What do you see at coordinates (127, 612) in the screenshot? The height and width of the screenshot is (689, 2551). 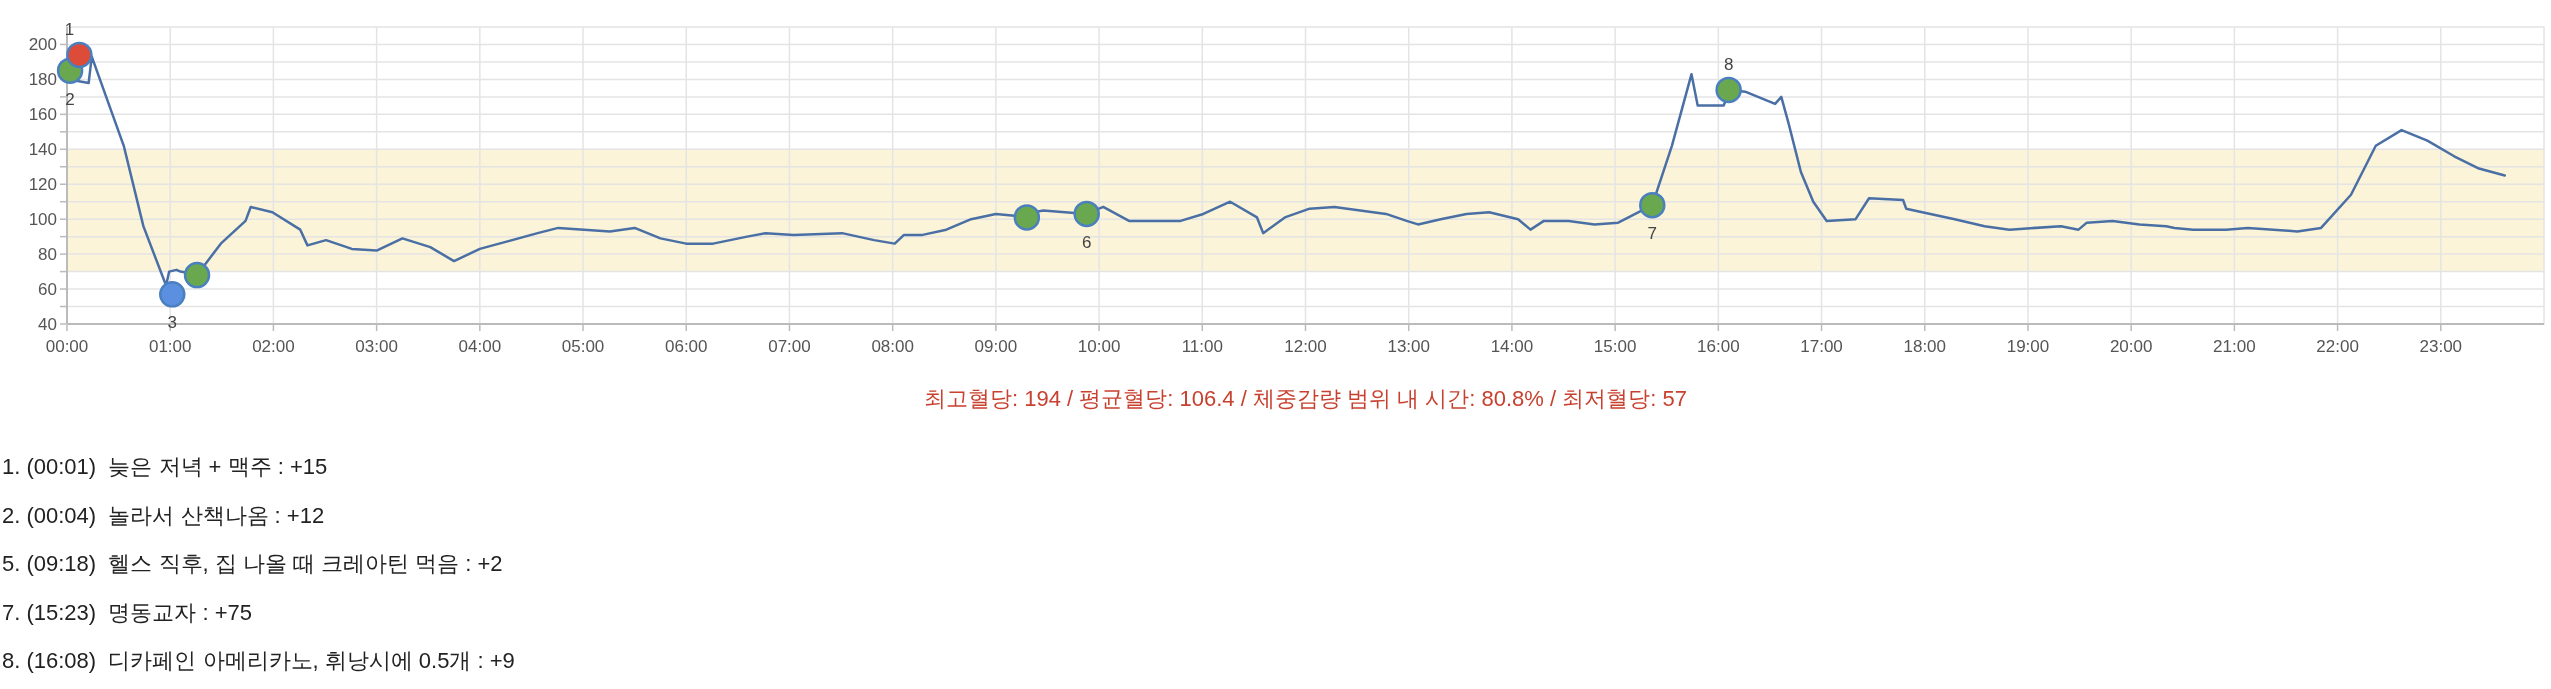 I see `text: 7. (15:23) 명동교자 : +75` at bounding box center [127, 612].